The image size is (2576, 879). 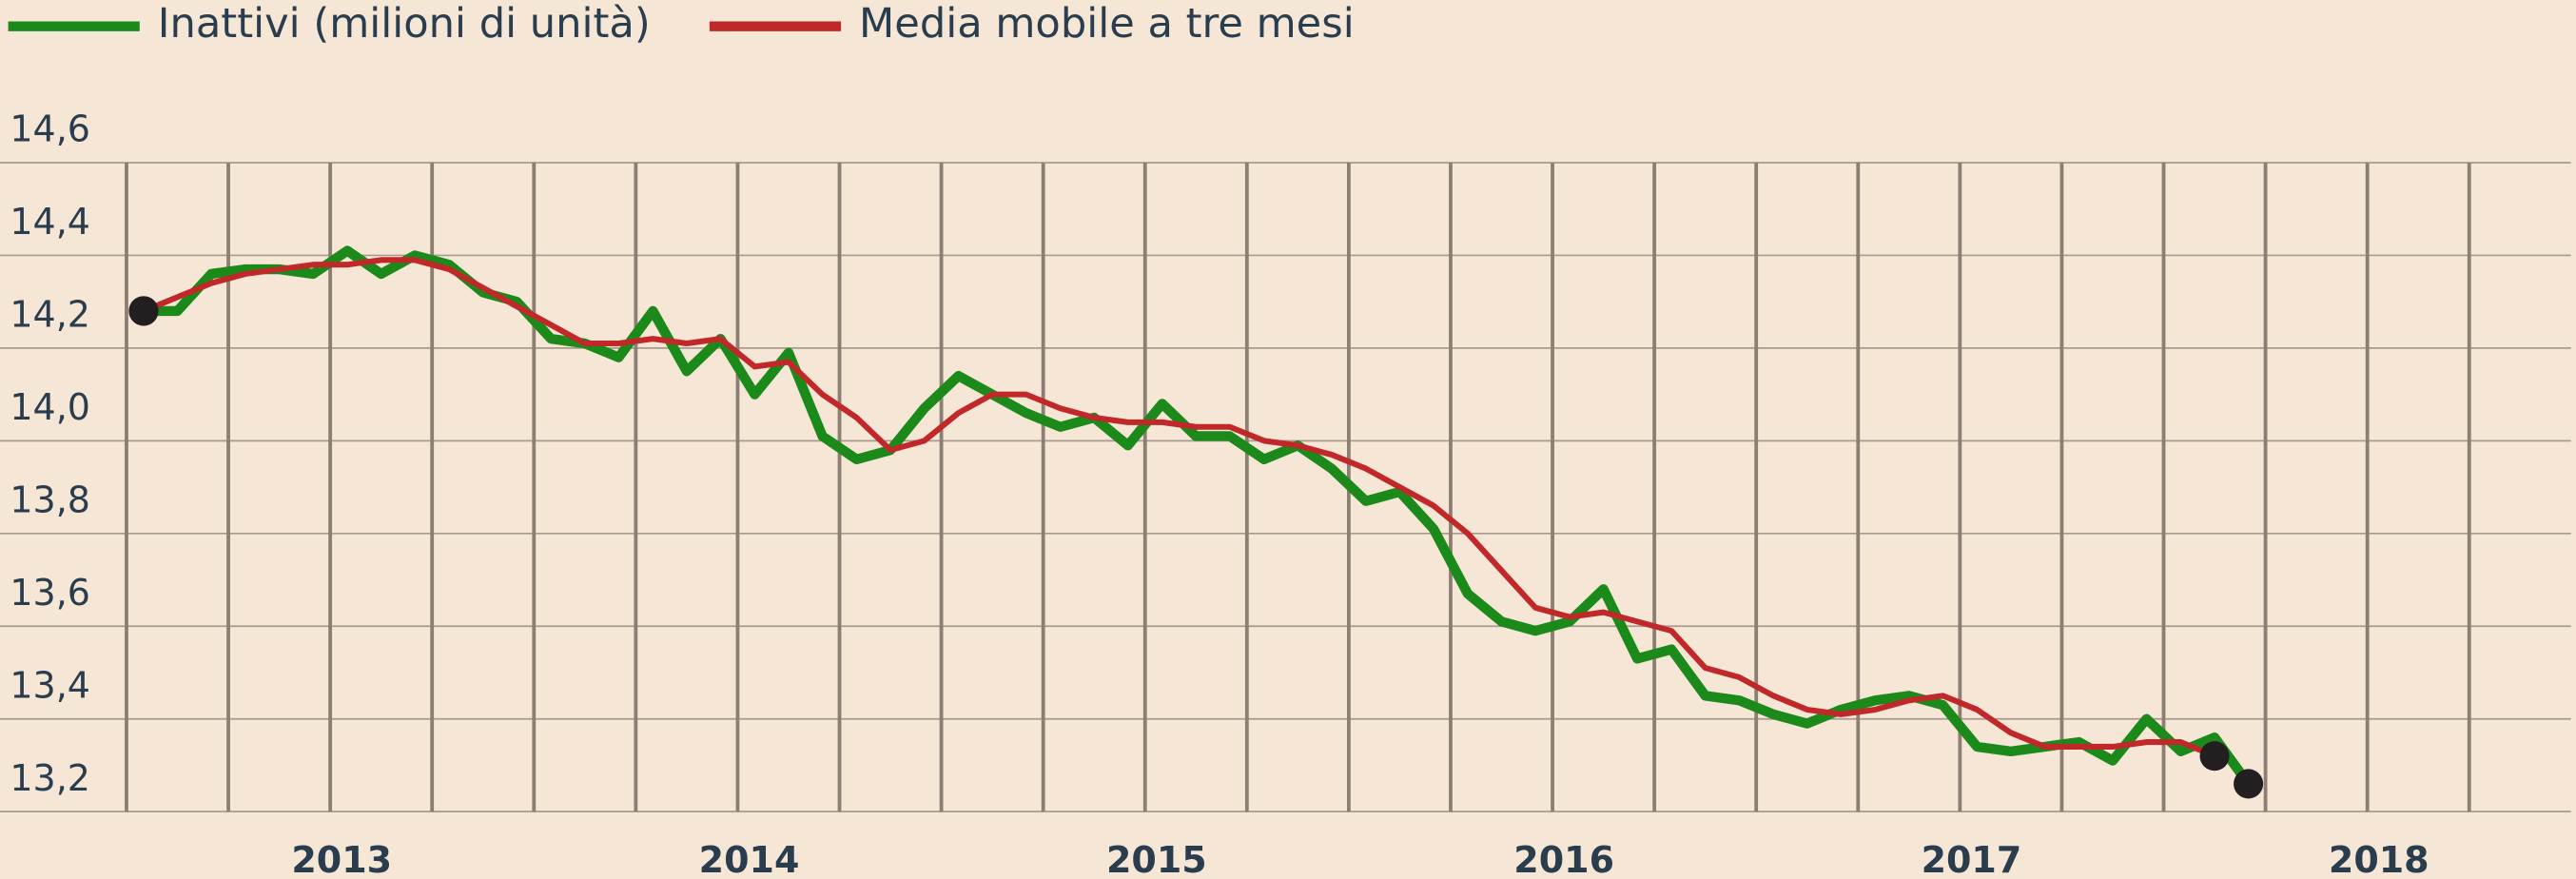 I want to click on y-tick-label: 13,2, so click(x=50, y=778).